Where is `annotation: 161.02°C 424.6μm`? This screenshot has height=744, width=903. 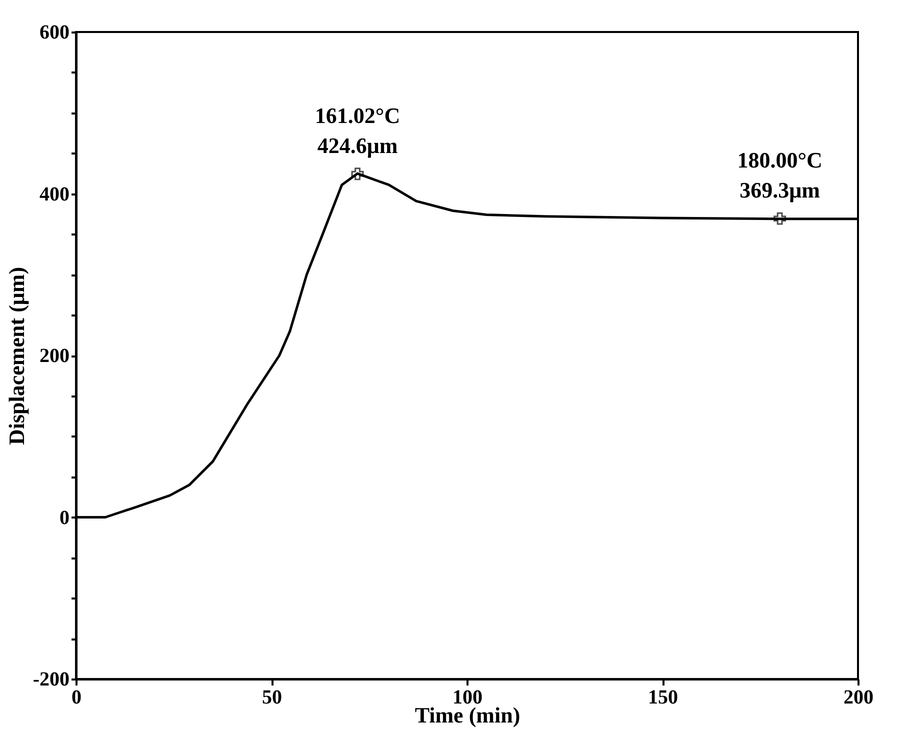
annotation: 161.02°C 424.6μm is located at coordinates (357, 130).